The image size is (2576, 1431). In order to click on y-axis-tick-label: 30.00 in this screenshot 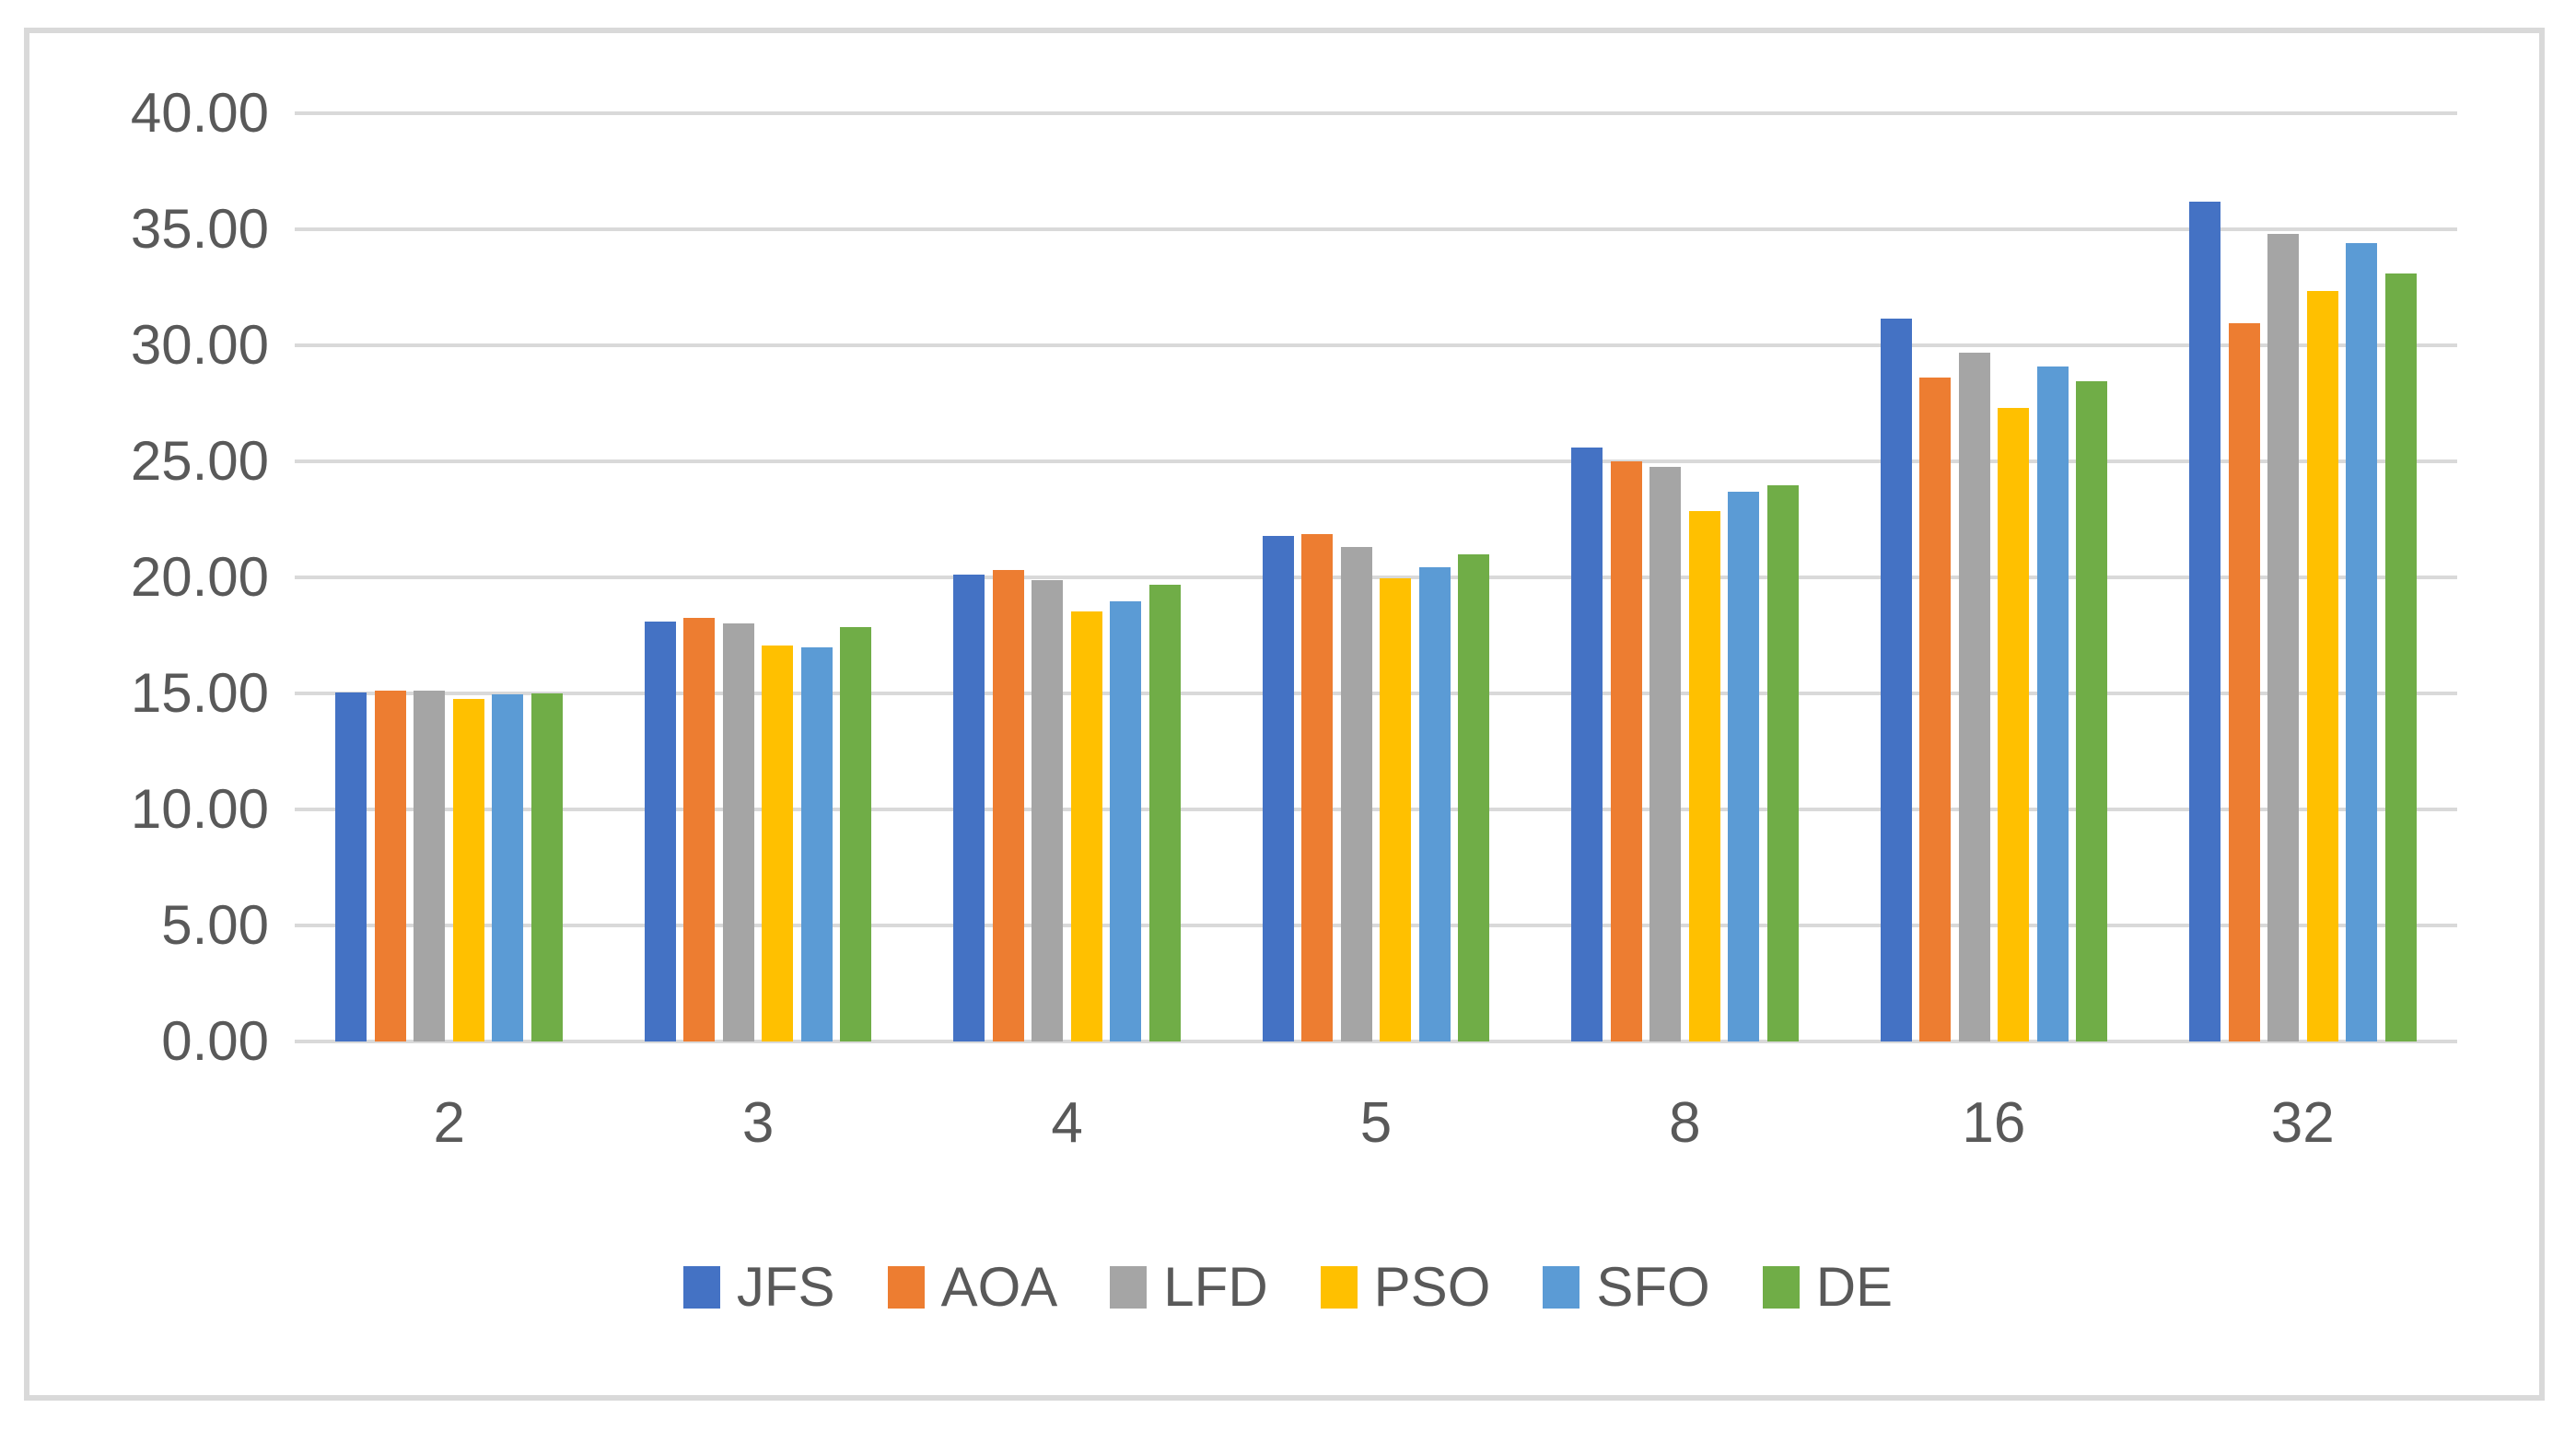, I will do `click(199, 345)`.